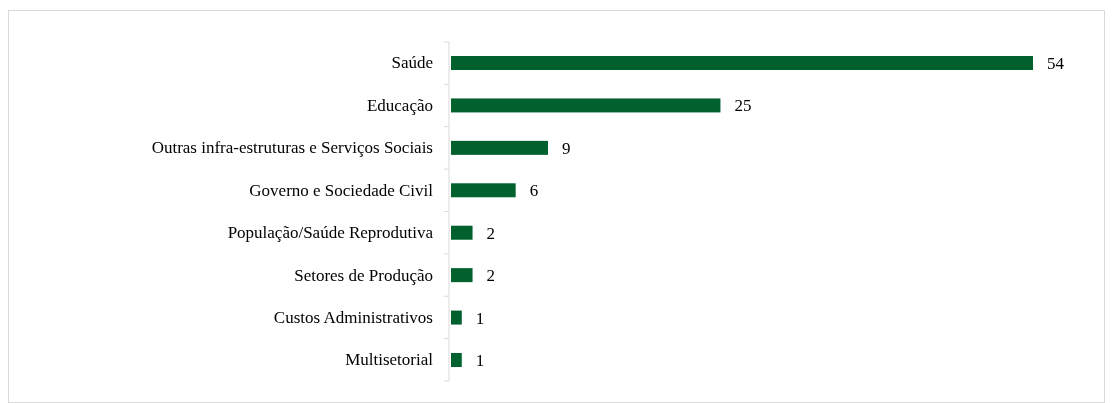  I want to click on data-label: 54, so click(1056, 63).